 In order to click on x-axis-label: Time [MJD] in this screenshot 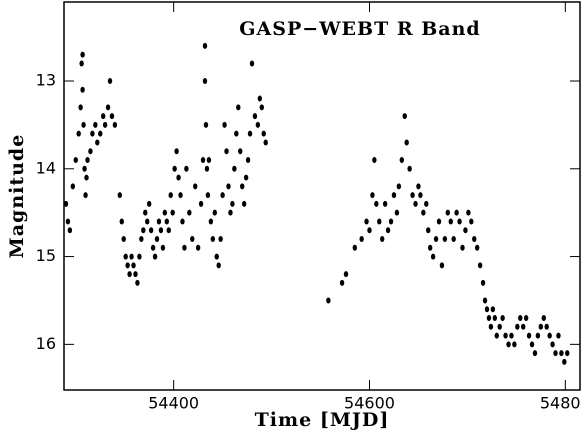, I will do `click(322, 420)`.